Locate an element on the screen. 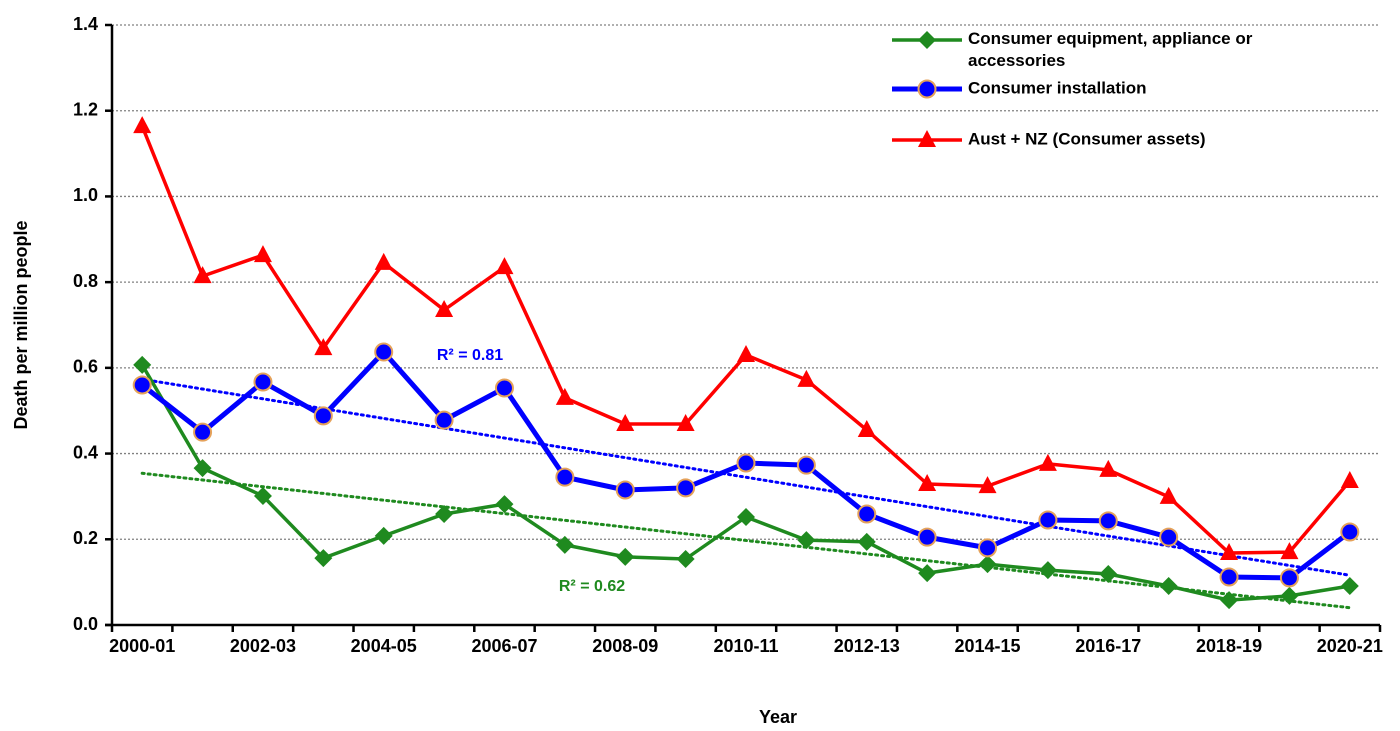 The image size is (1400, 731). y-tick-label: 0.0 is located at coordinates (85, 624).